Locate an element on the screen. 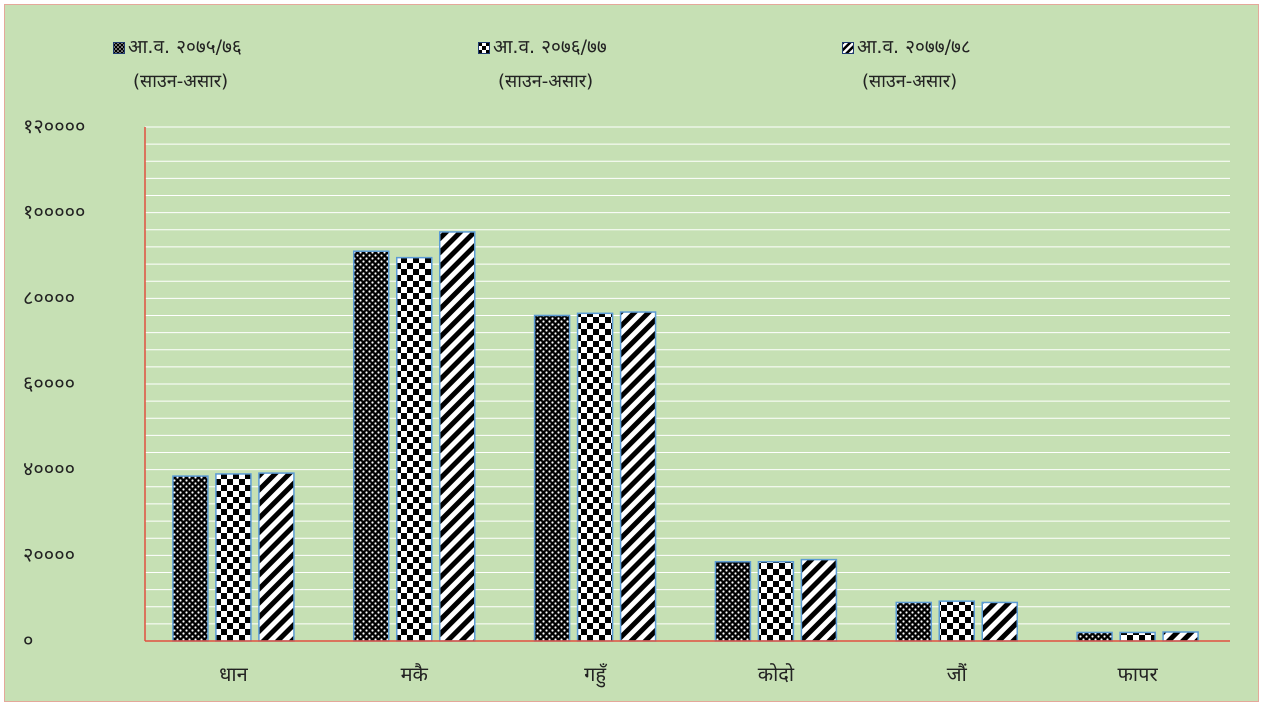  y-tick-label: ८०००० is located at coordinates (49, 297).